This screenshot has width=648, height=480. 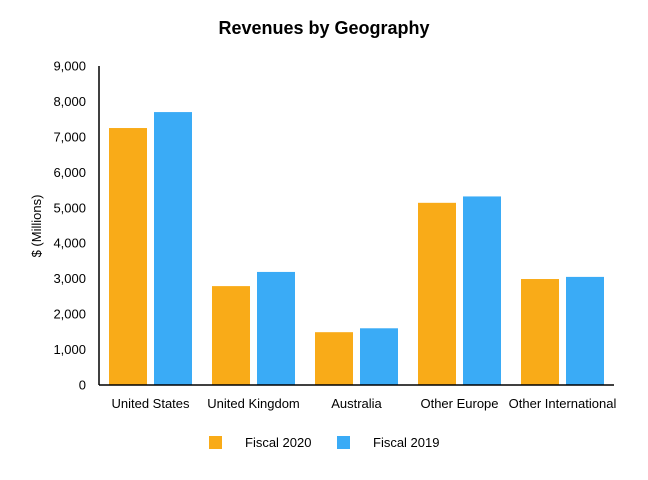 I want to click on y-tick-label: 0, so click(x=82, y=385).